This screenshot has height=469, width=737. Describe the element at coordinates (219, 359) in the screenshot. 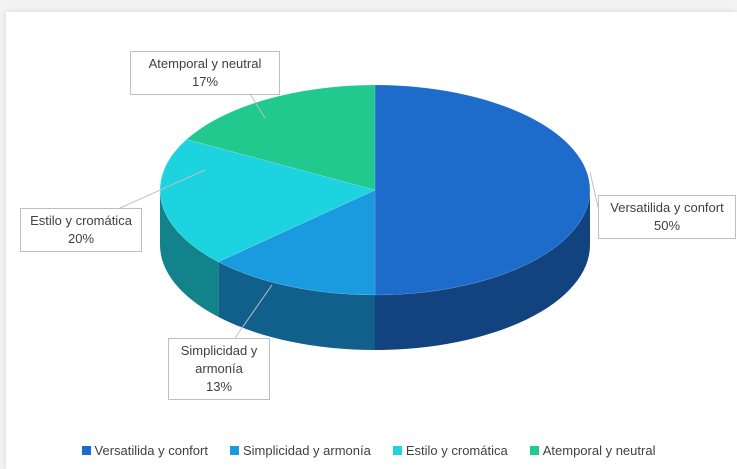

I see `data-label-category: Simplicidad y armonía` at that location.